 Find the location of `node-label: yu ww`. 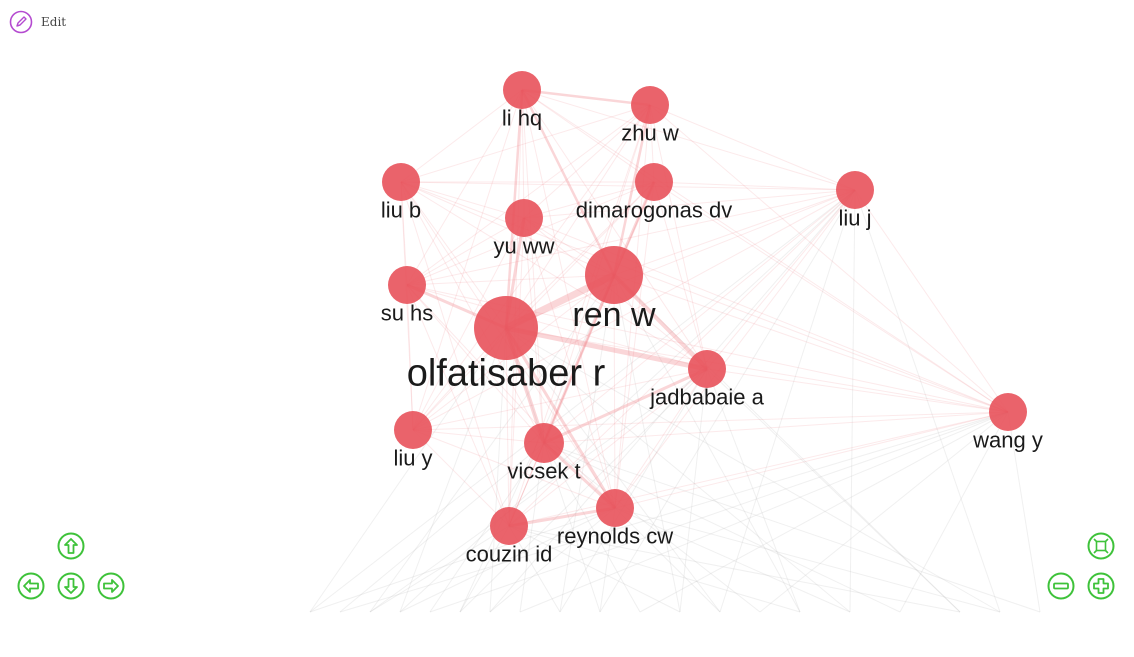

node-label: yu ww is located at coordinates (523, 246).